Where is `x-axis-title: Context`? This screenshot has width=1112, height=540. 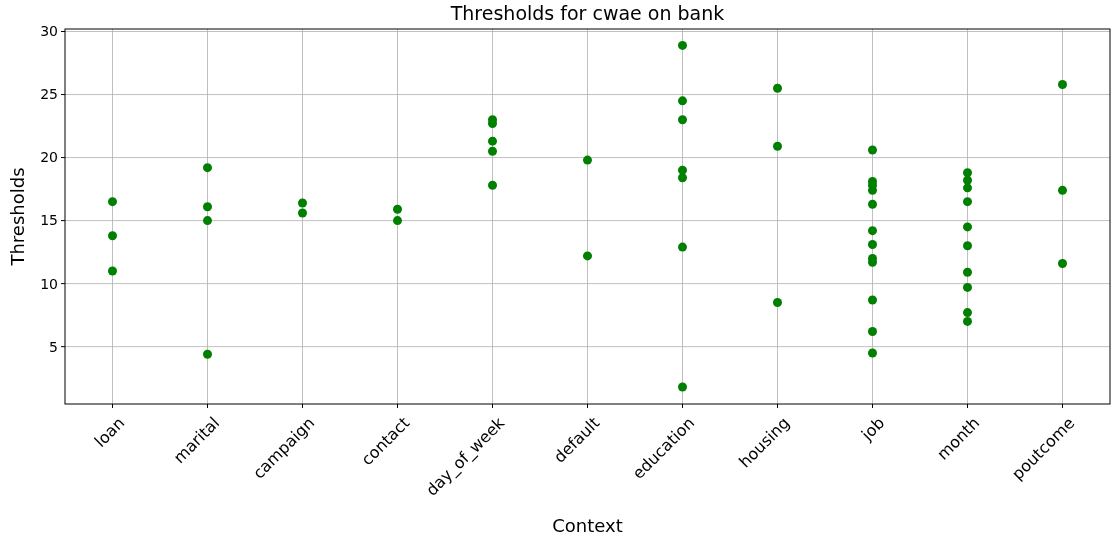 x-axis-title: Context is located at coordinates (587, 525).